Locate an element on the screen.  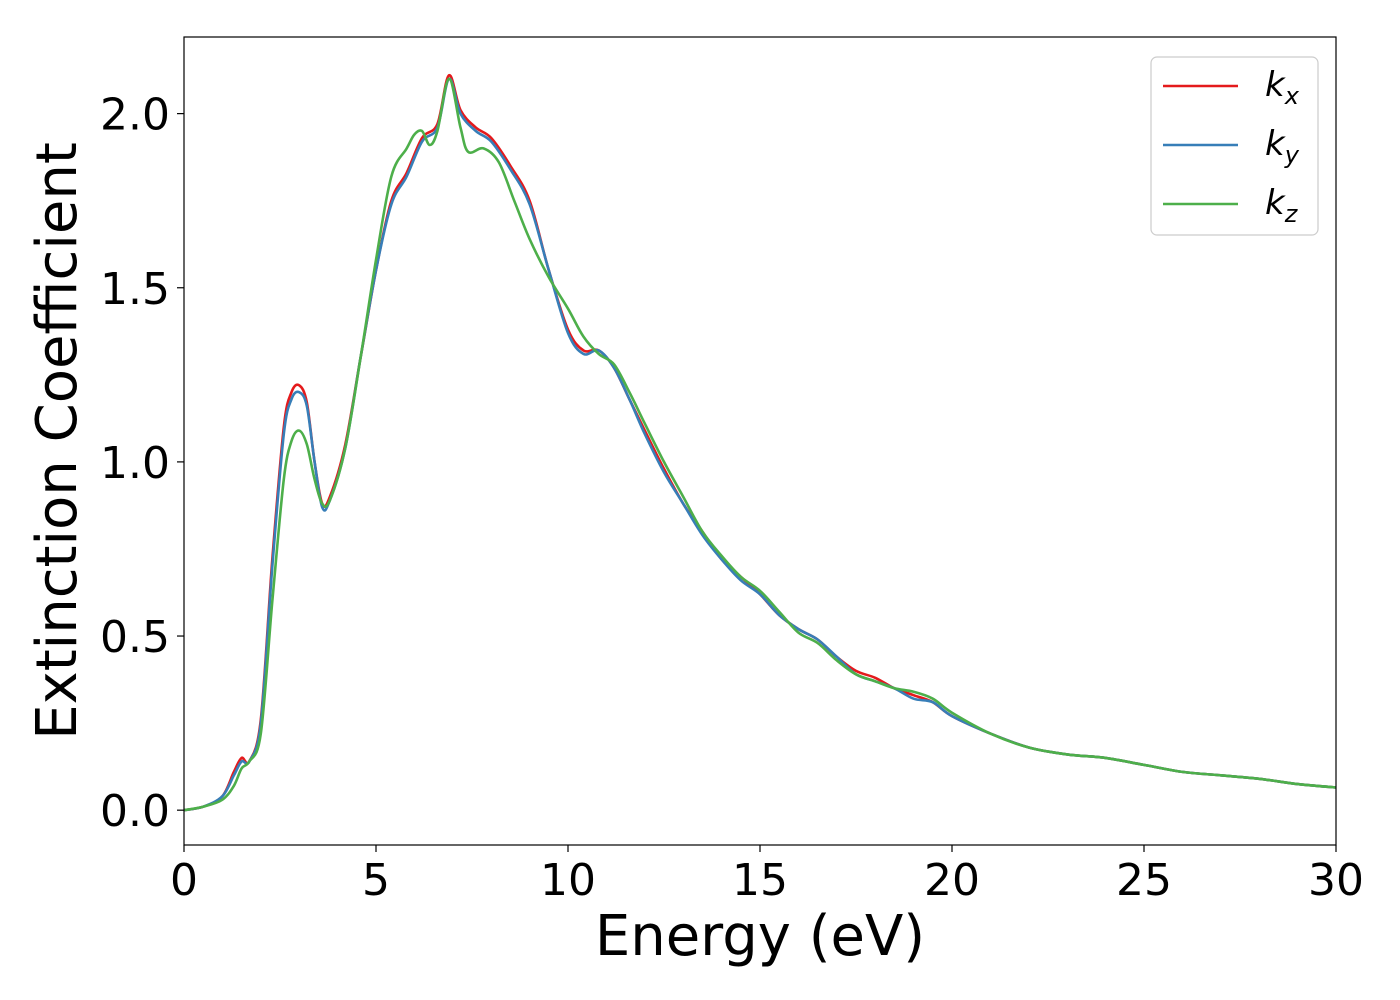
x-axis: 0 5 10 15 20 25 30 is located at coordinates (767, 875).